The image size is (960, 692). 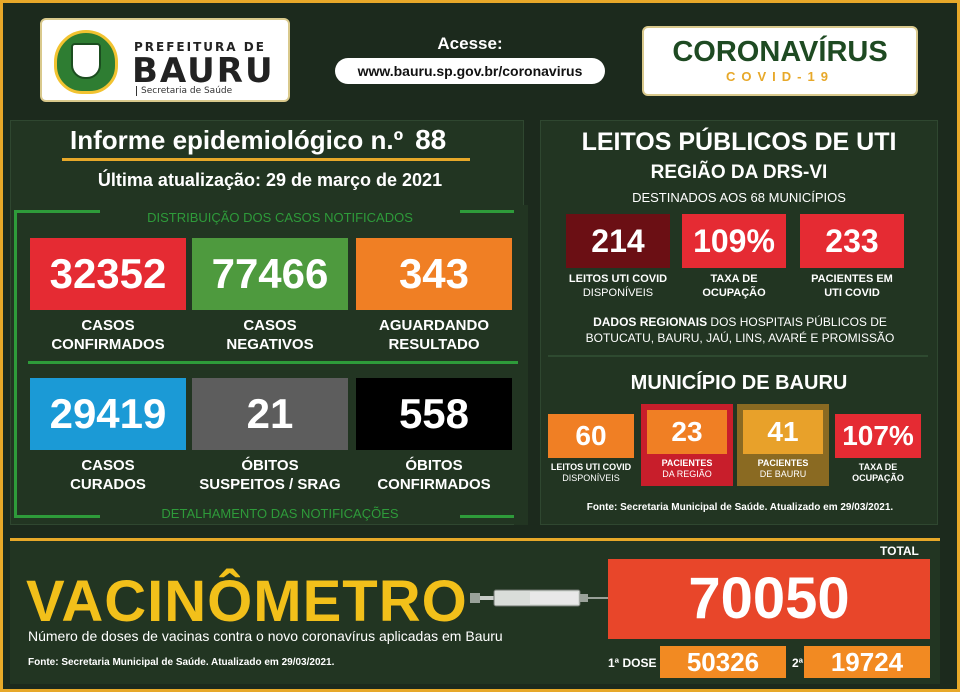 I want to click on stat-label: AGUARDANDO RESULTADO, so click(x=434, y=335).